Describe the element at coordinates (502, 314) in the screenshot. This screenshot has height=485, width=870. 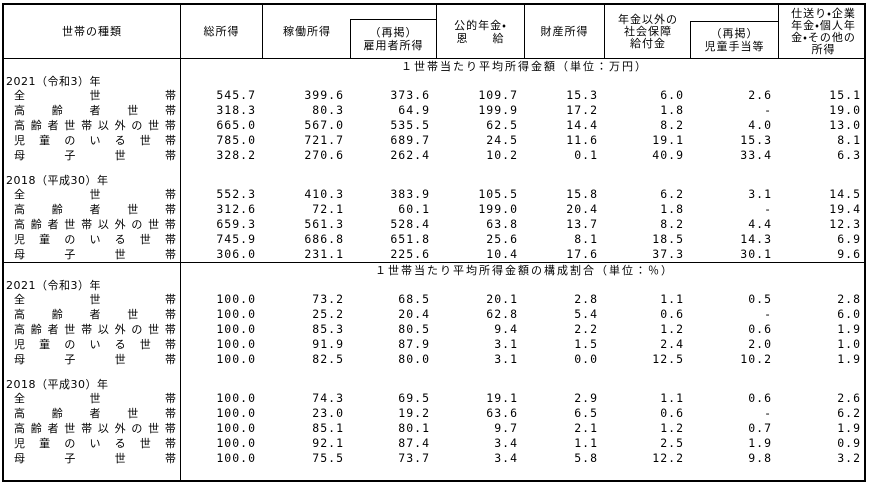
I see `value-cell: 62.8` at that location.